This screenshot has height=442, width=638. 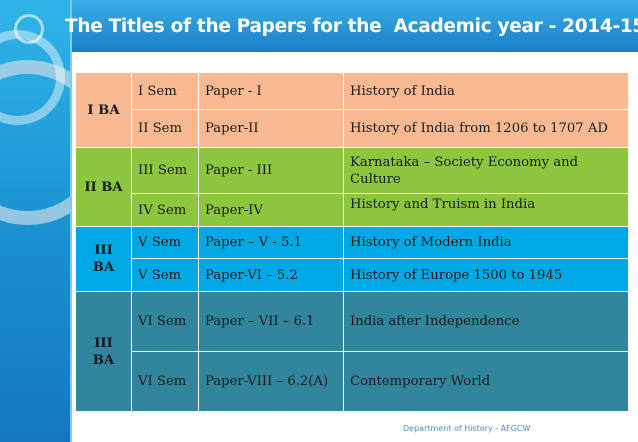 I want to click on decorative-ring-small, so click(x=29, y=29).